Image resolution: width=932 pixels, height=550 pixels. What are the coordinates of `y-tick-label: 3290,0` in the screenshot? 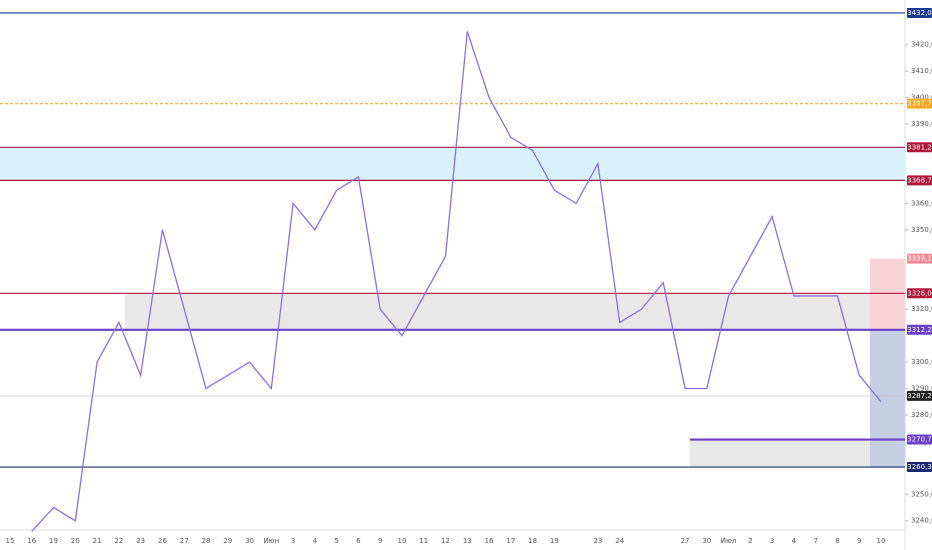 It's located at (921, 389).